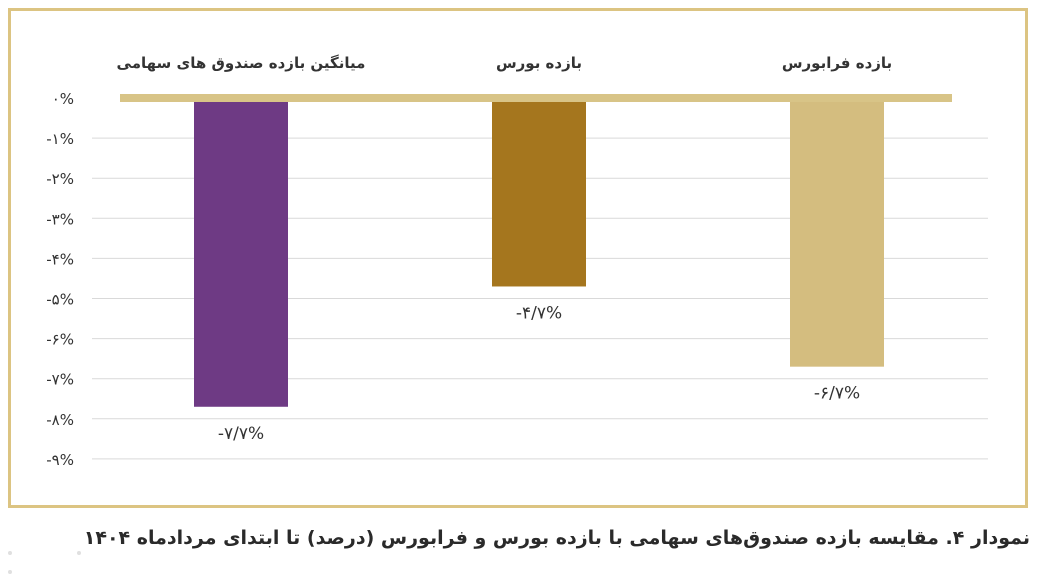  Describe the element at coordinates (241, 434) in the screenshot. I see `data-label: -۷/۷%` at that location.